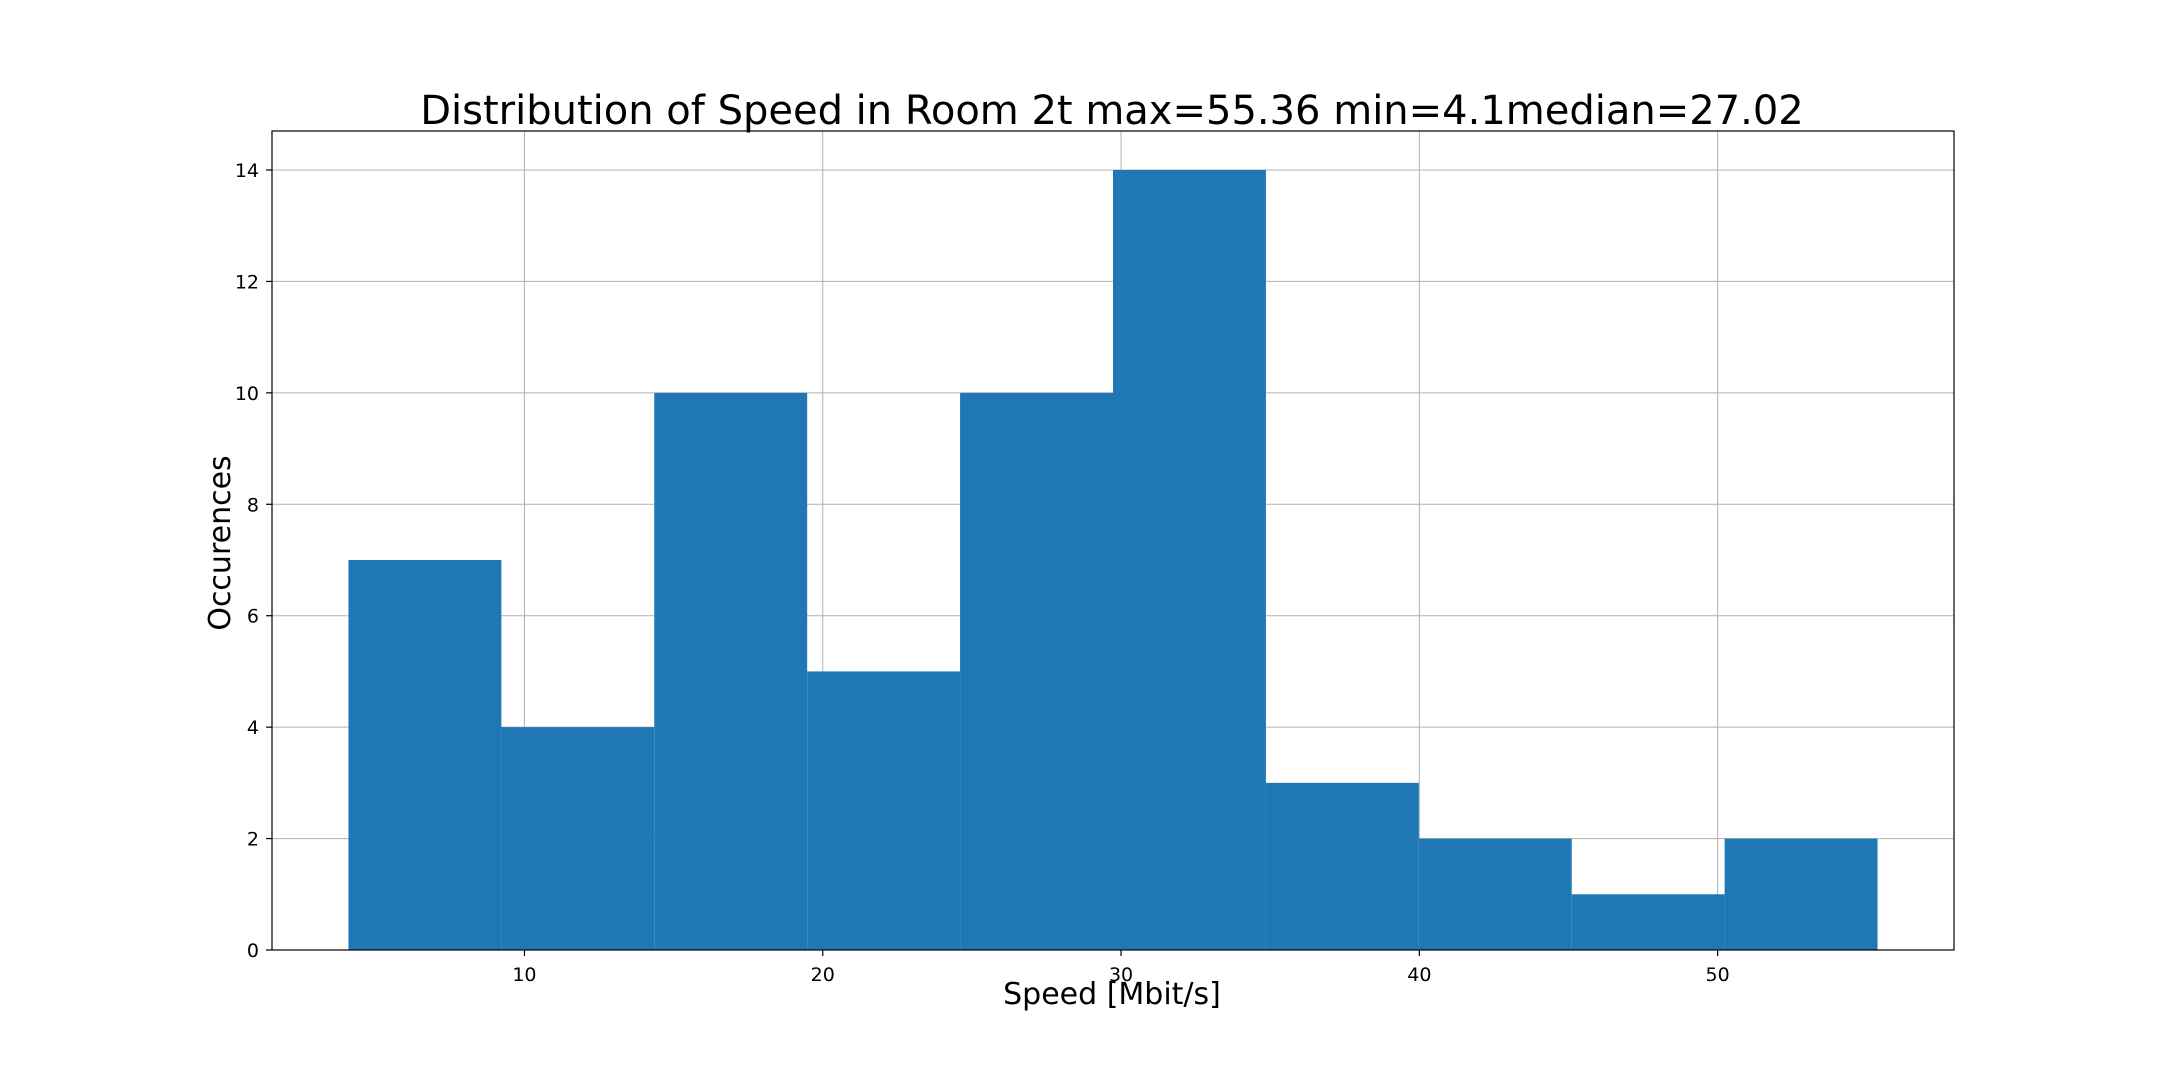  I want to click on x-tick-label: 50, so click(1718, 975).